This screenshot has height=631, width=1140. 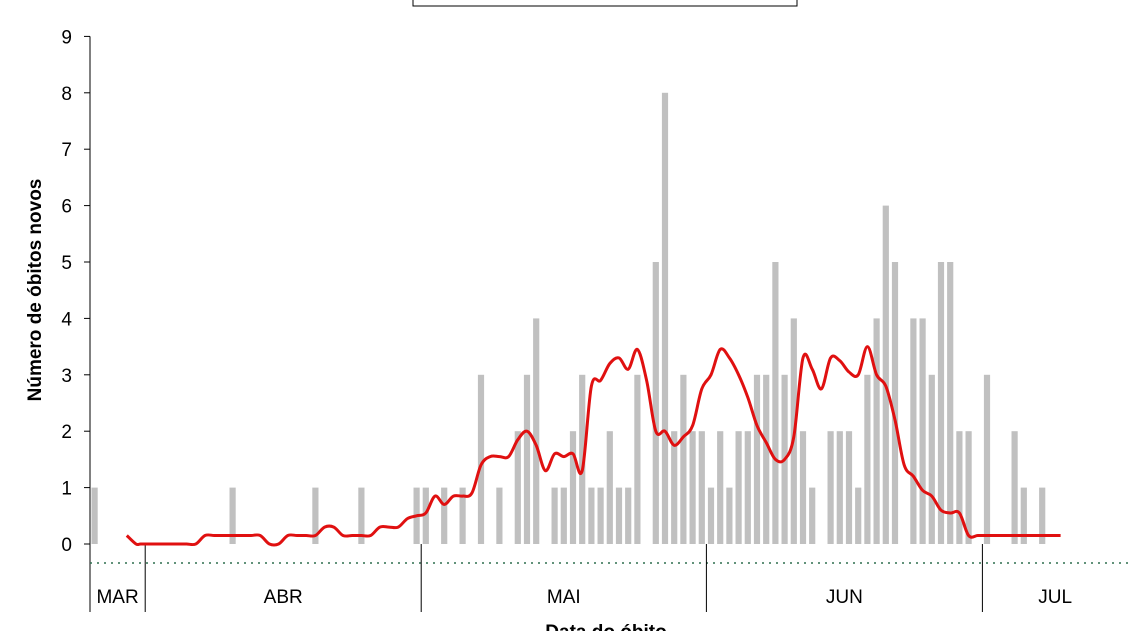 I want to click on y-tick-label: 0, so click(x=66, y=545).